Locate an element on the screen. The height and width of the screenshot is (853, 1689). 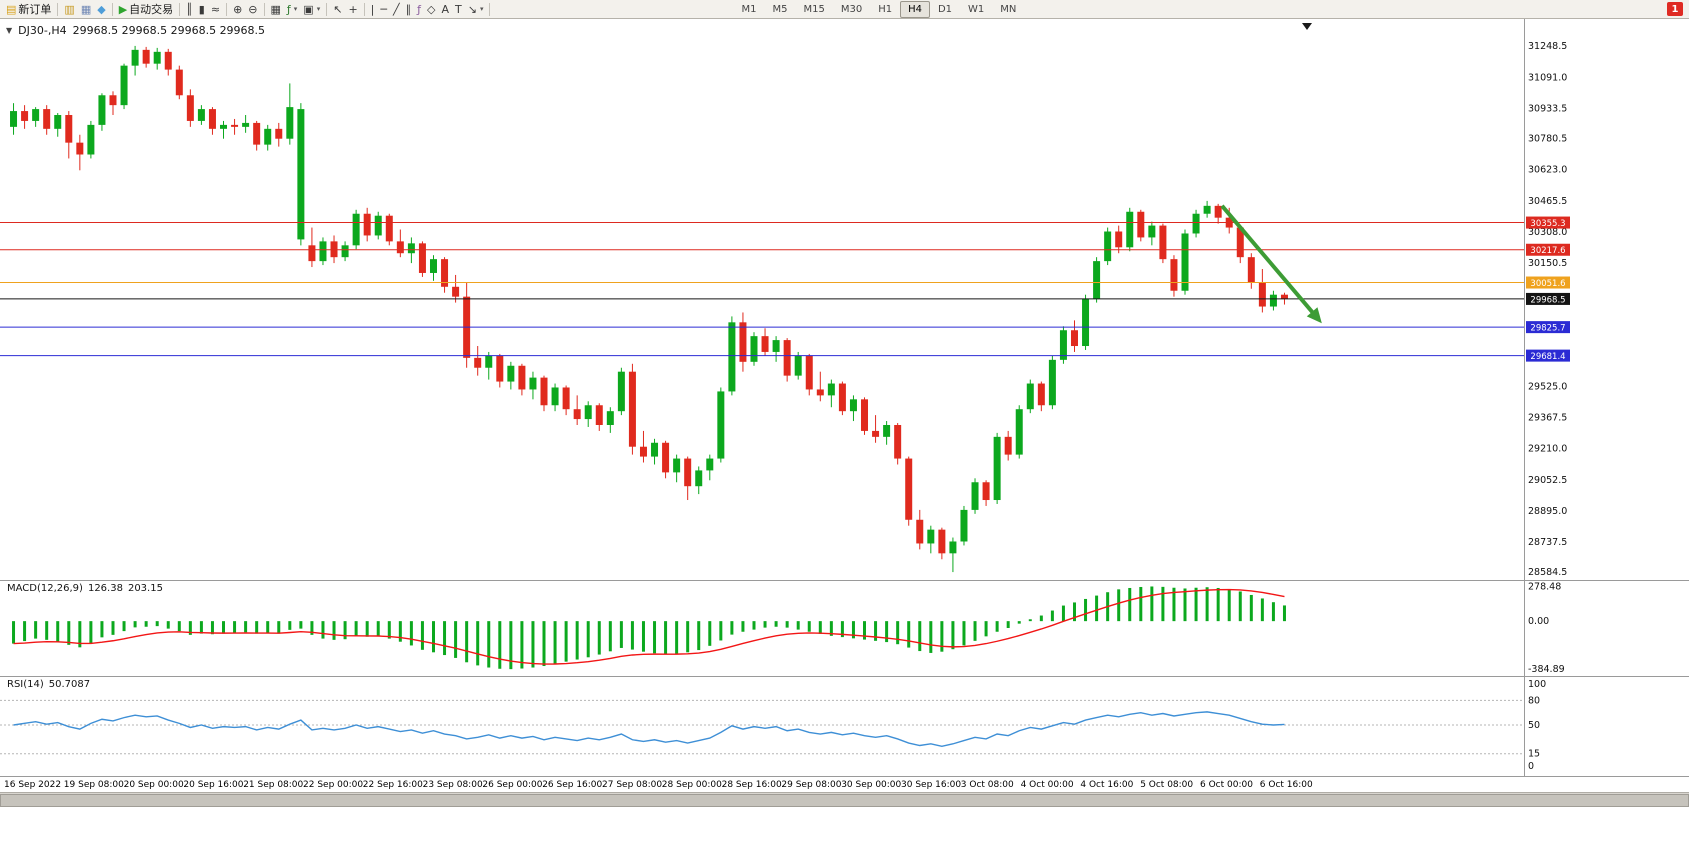
new-order-button: ▤ 新订单 is located at coordinates (28, 9).